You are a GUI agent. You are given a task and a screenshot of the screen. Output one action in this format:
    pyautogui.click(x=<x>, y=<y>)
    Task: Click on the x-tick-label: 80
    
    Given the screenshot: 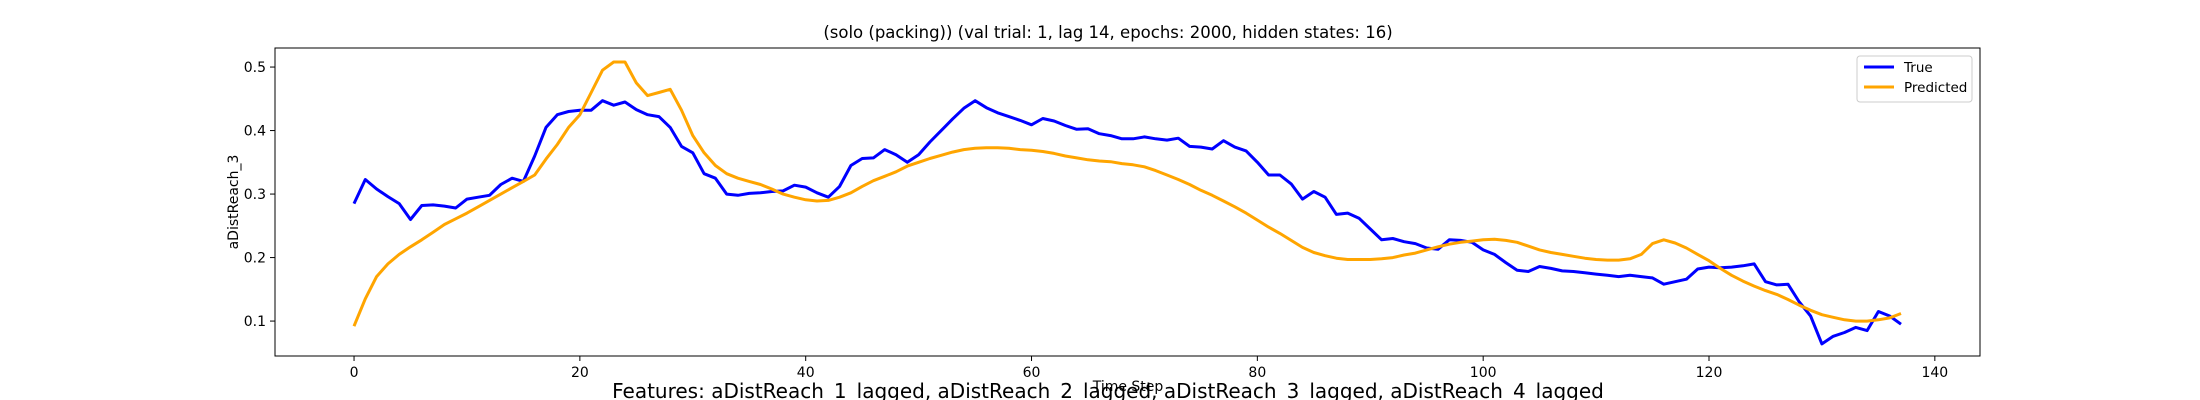 What is the action you would take?
    pyautogui.click(x=1257, y=373)
    